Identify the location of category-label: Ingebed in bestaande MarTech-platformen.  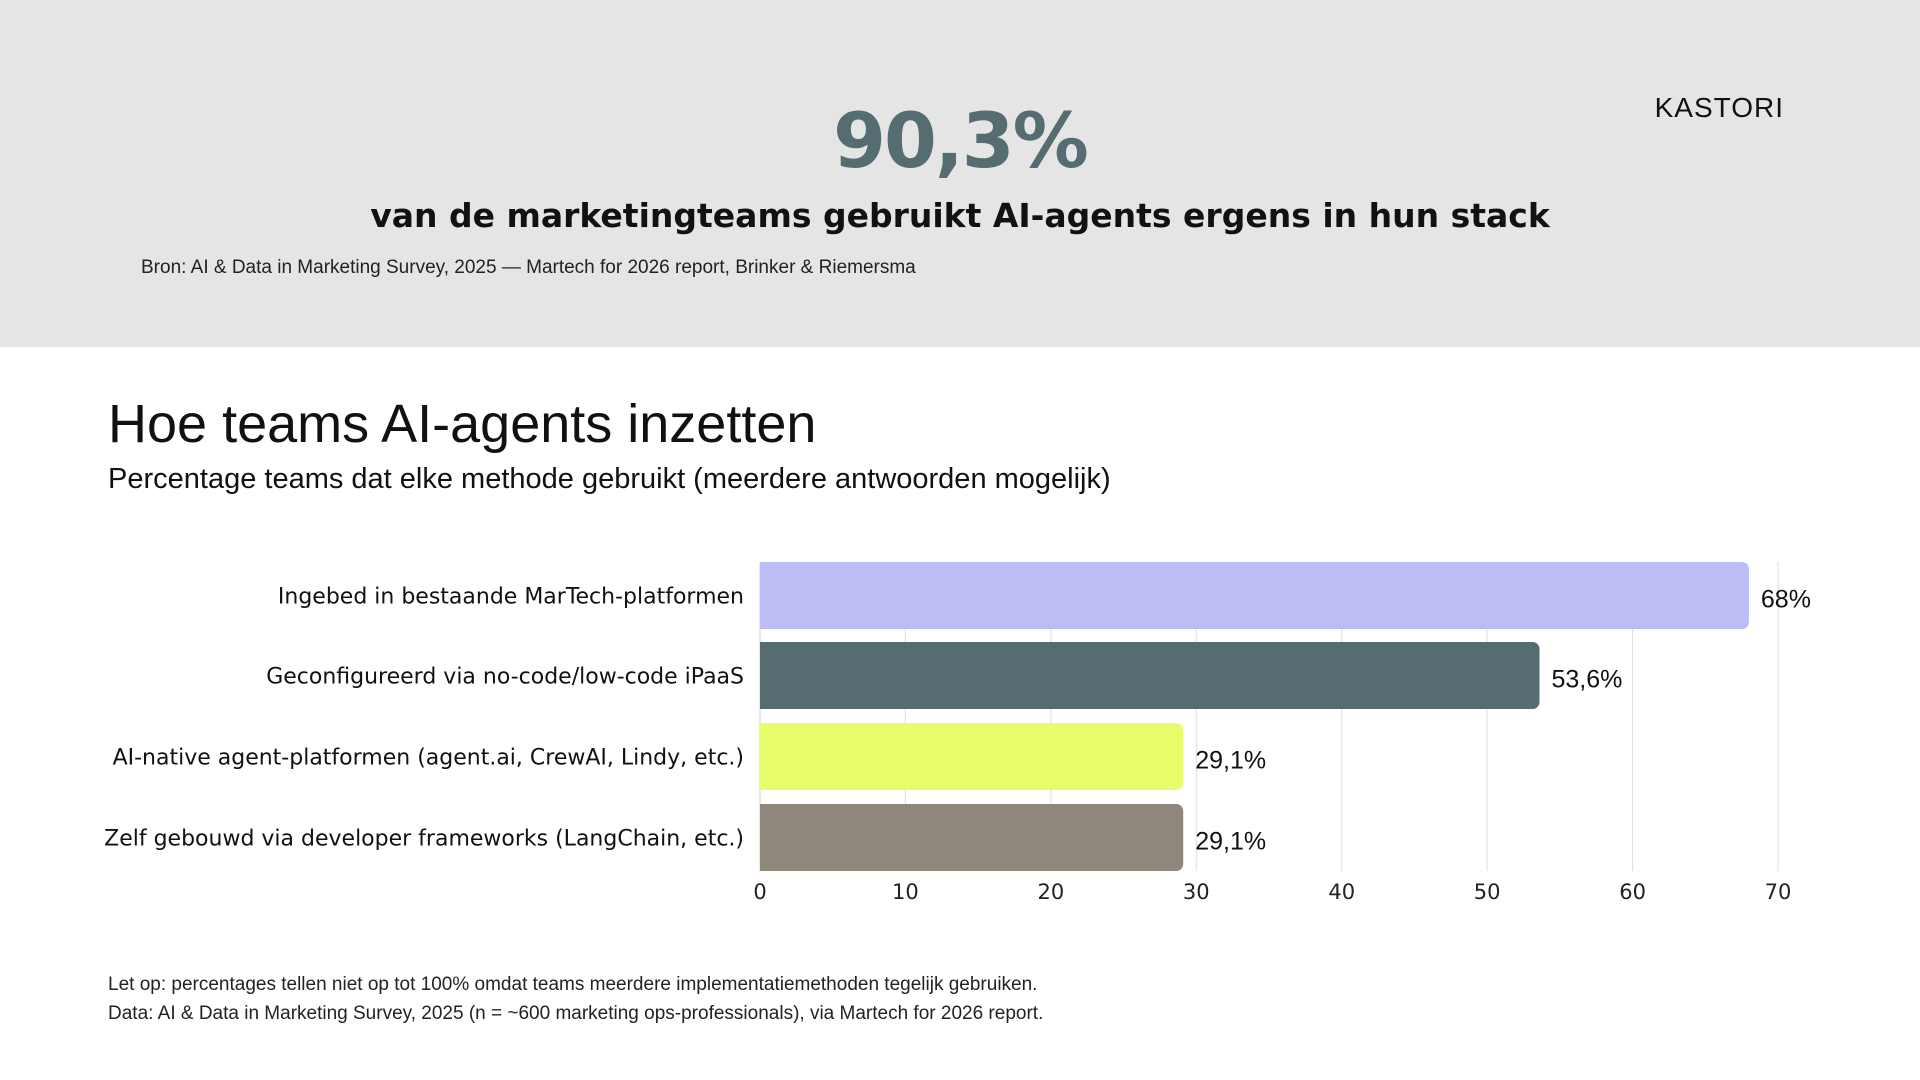
(511, 597).